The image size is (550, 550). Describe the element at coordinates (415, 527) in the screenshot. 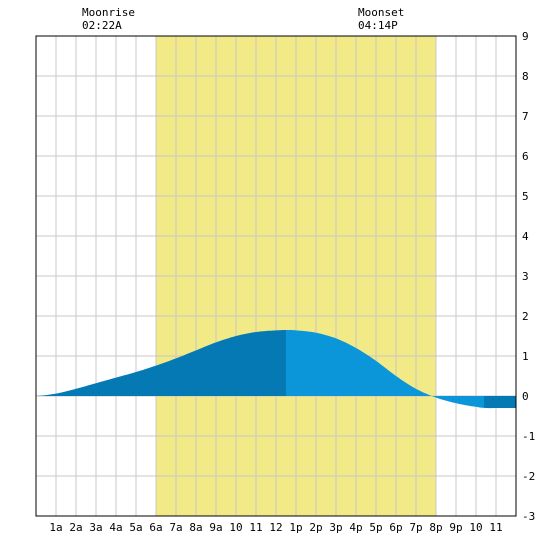

I see `x-tick-label: 7p` at that location.